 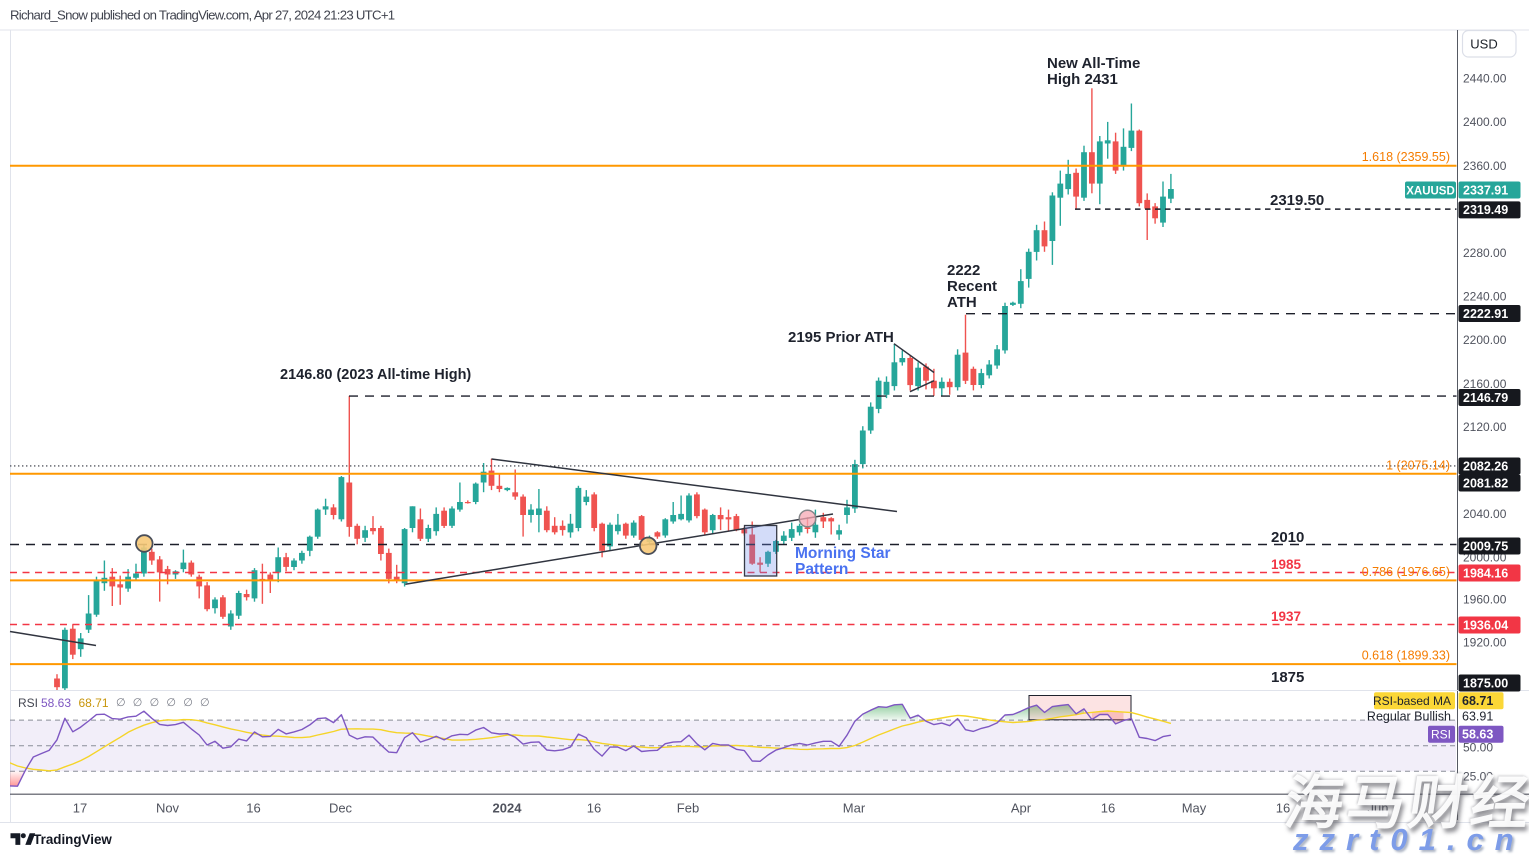 What do you see at coordinates (1485, 683) in the screenshot?
I see `svg-text: 1875.00` at bounding box center [1485, 683].